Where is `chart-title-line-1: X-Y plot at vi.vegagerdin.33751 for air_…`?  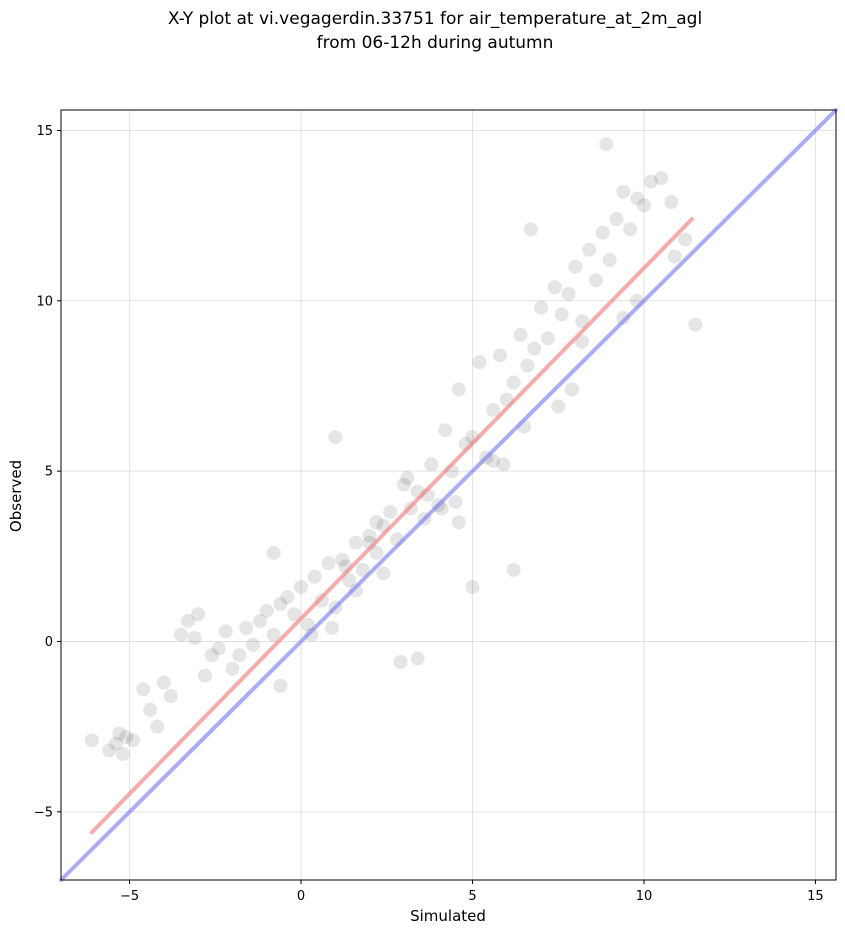
chart-title-line-1: X-Y plot at vi.vegagerdin.33751 for air_… is located at coordinates (435, 19).